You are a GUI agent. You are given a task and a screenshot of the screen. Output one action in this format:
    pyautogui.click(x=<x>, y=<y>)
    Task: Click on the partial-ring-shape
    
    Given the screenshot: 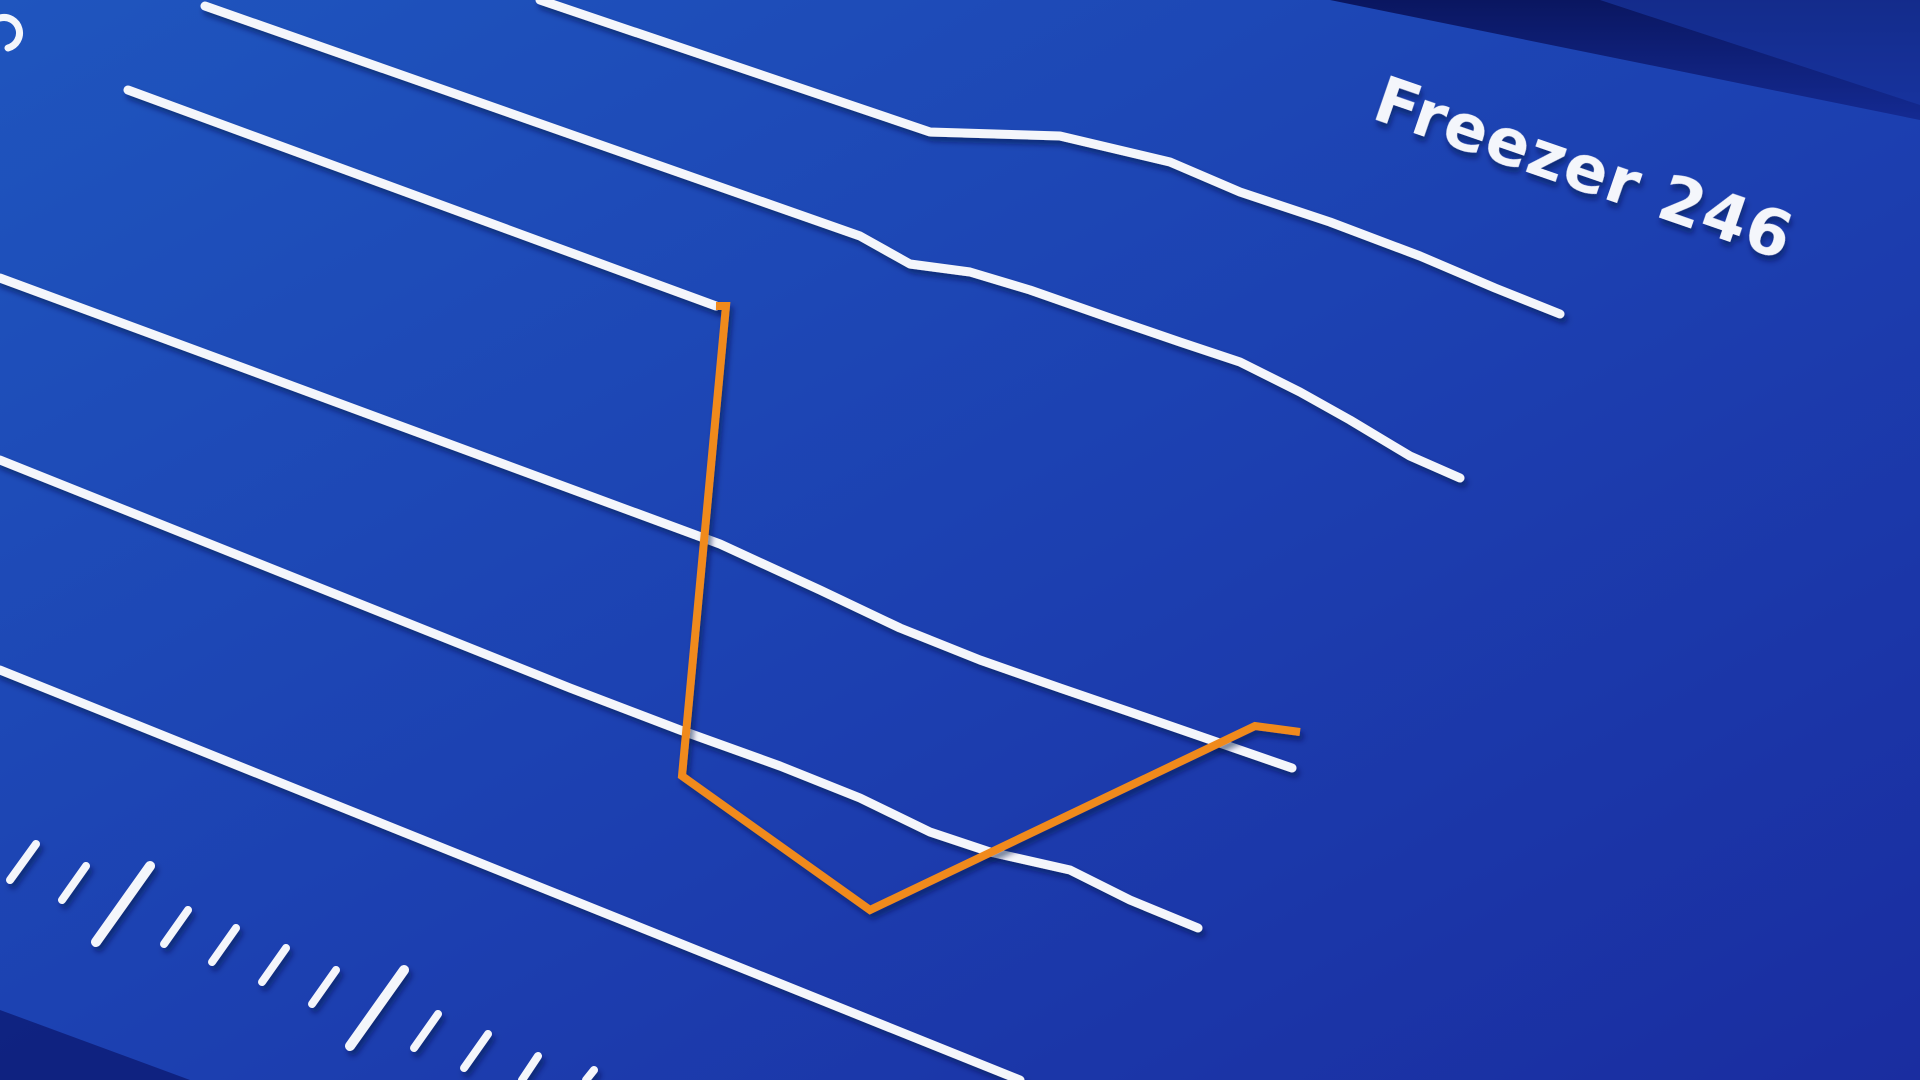 What is the action you would take?
    pyautogui.click(x=11, y=33)
    